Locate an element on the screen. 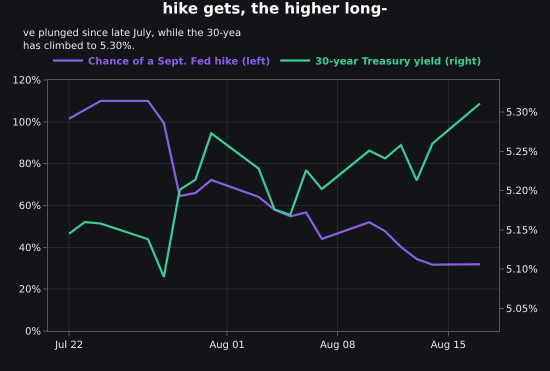  x-tick-label: Jul 22 is located at coordinates (69, 345).